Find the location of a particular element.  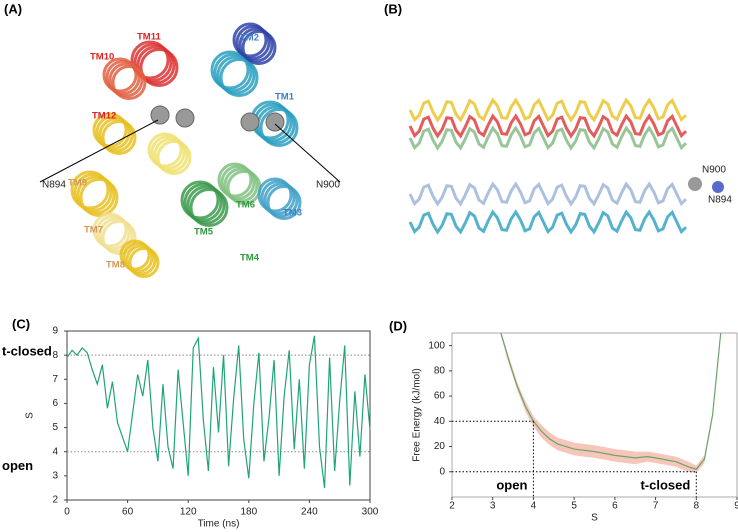

plot-frame is located at coordinates (594, 415).